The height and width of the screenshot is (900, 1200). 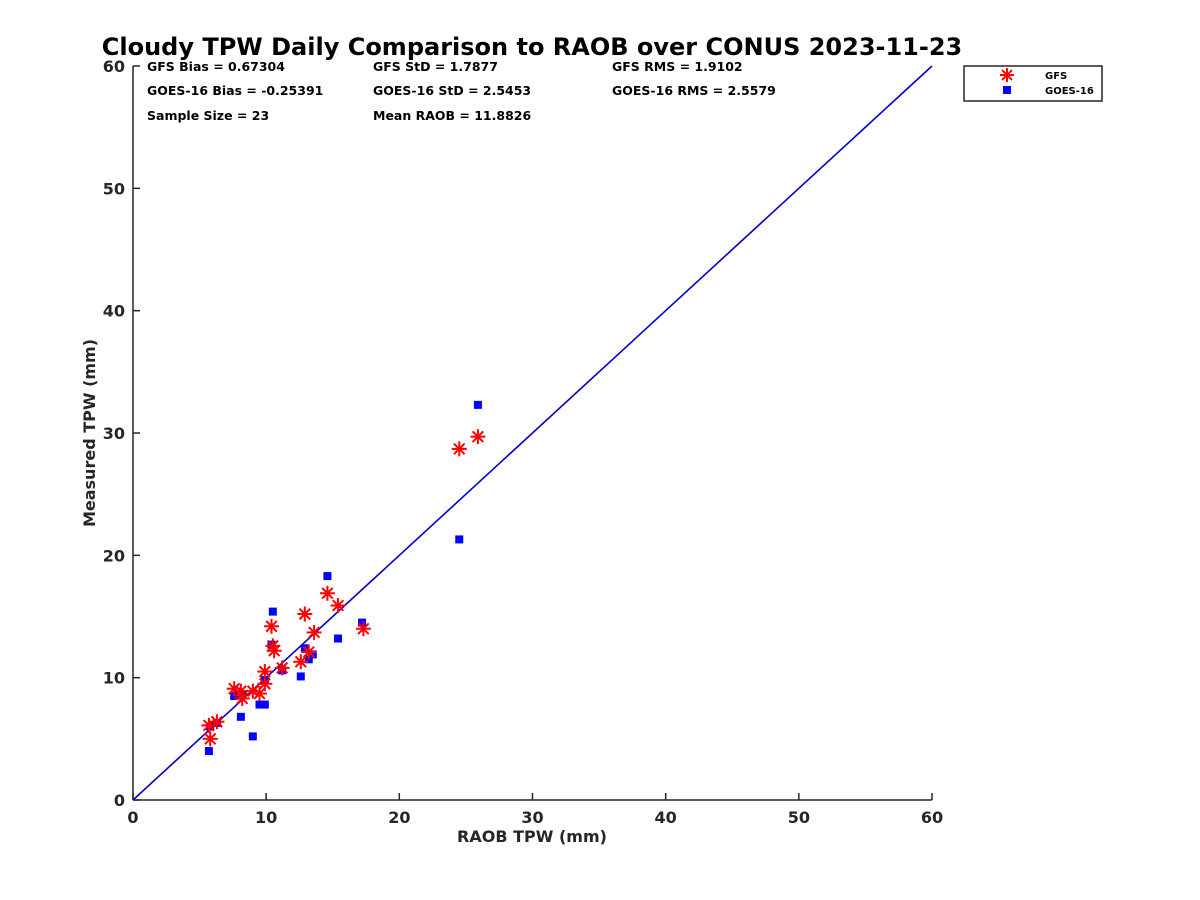 I want to click on x-tick-label: 30, so click(x=532, y=817).